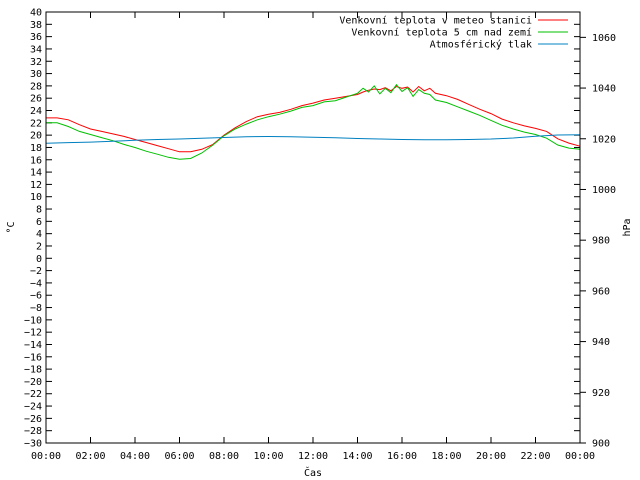  I want to click on y-right-tick-label: 940, so click(601, 342).